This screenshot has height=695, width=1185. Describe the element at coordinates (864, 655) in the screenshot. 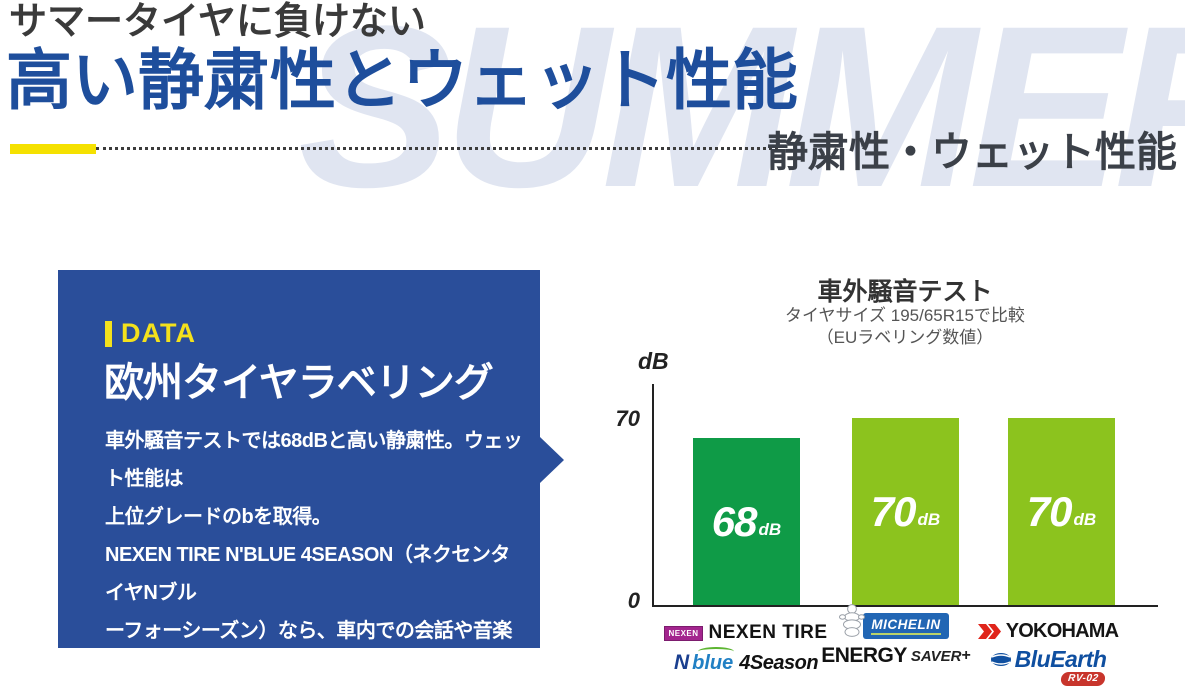

I see `energy-word: ENERGY` at that location.